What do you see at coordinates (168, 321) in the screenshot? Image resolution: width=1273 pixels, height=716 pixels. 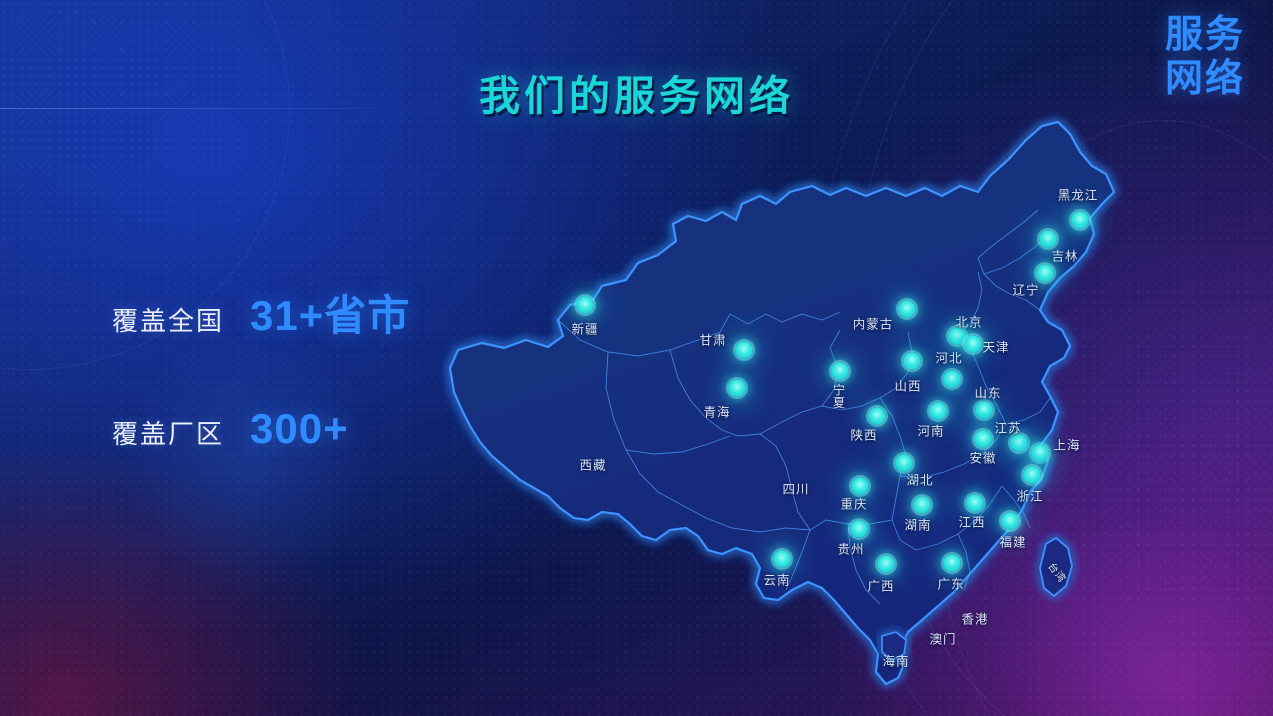 I see `stat-label-provinces: 覆盖全国` at bounding box center [168, 321].